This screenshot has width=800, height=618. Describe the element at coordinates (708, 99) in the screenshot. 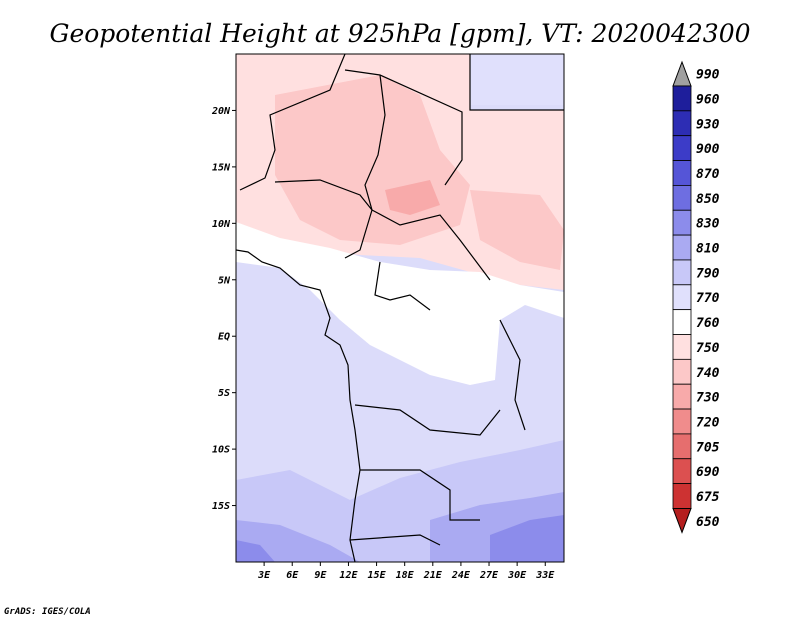

I see `colorbar-label: 960` at that location.